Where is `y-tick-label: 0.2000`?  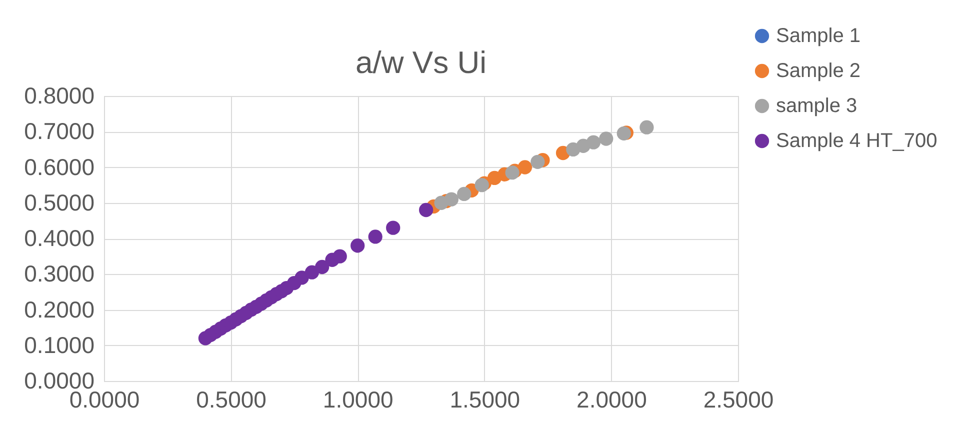 y-tick-label: 0.2000 is located at coordinates (59, 309).